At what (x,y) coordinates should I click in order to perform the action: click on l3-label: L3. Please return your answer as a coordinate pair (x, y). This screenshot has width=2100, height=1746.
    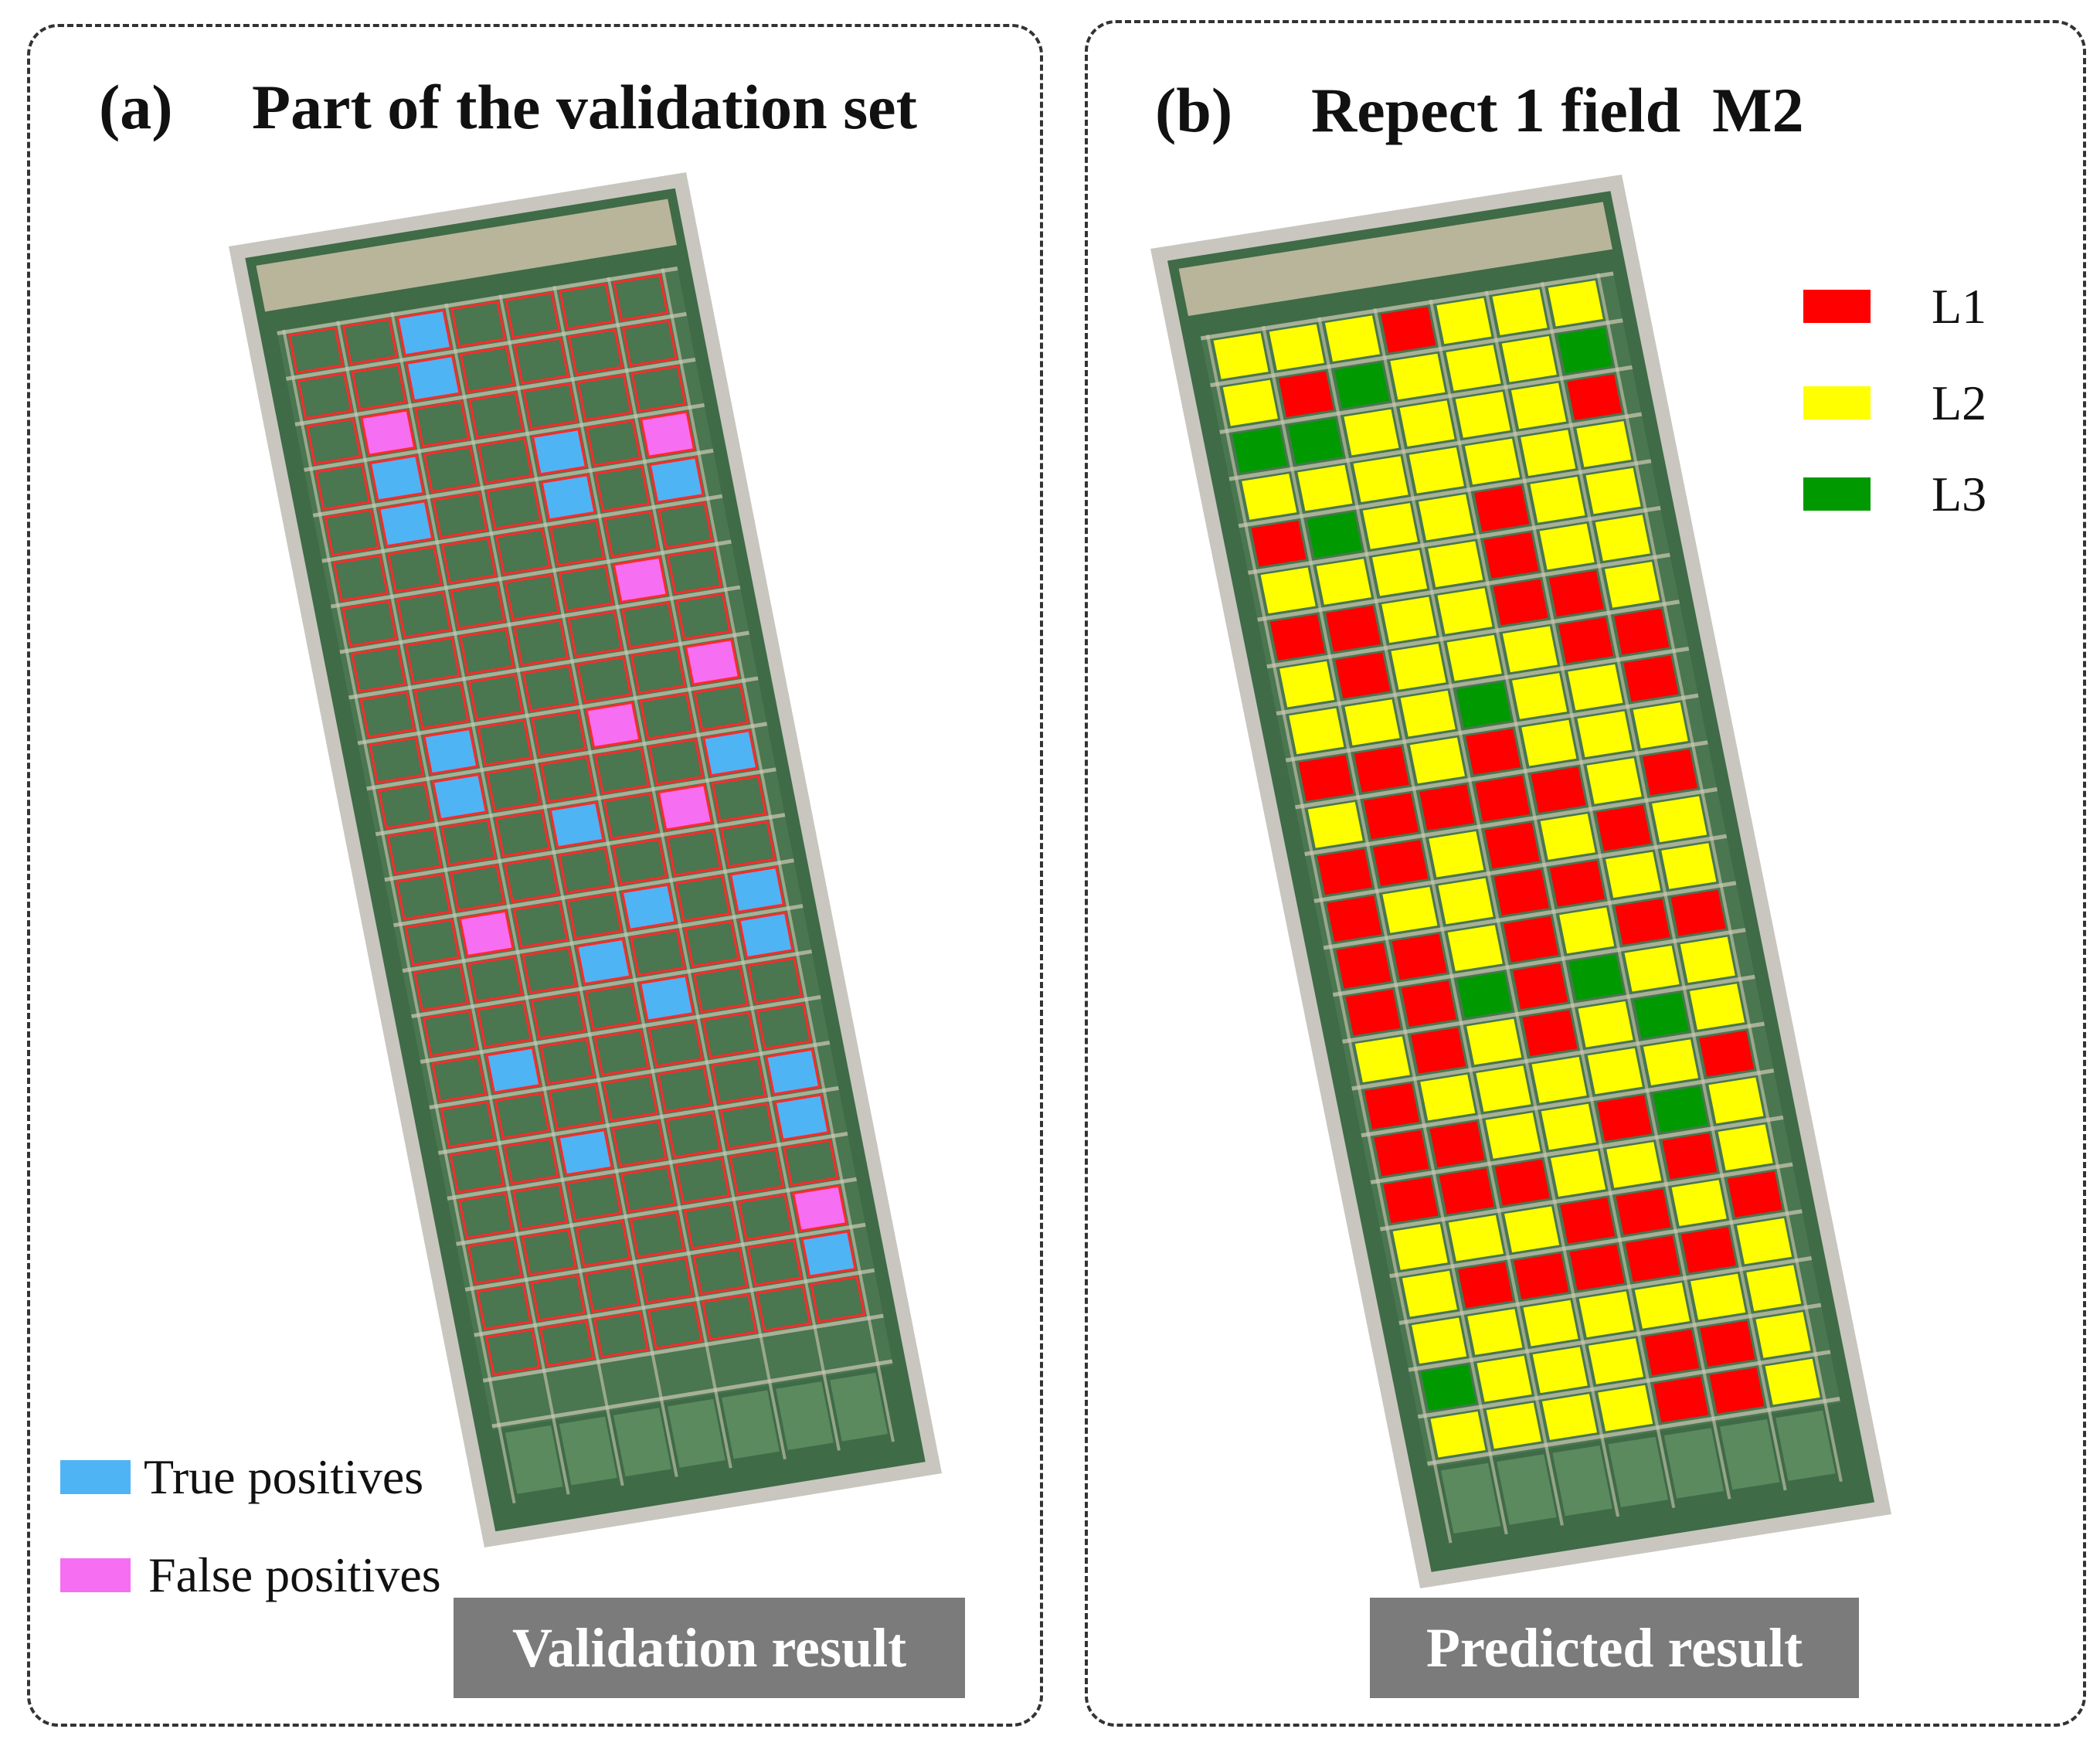
    Looking at the image, I should click on (1959, 494).